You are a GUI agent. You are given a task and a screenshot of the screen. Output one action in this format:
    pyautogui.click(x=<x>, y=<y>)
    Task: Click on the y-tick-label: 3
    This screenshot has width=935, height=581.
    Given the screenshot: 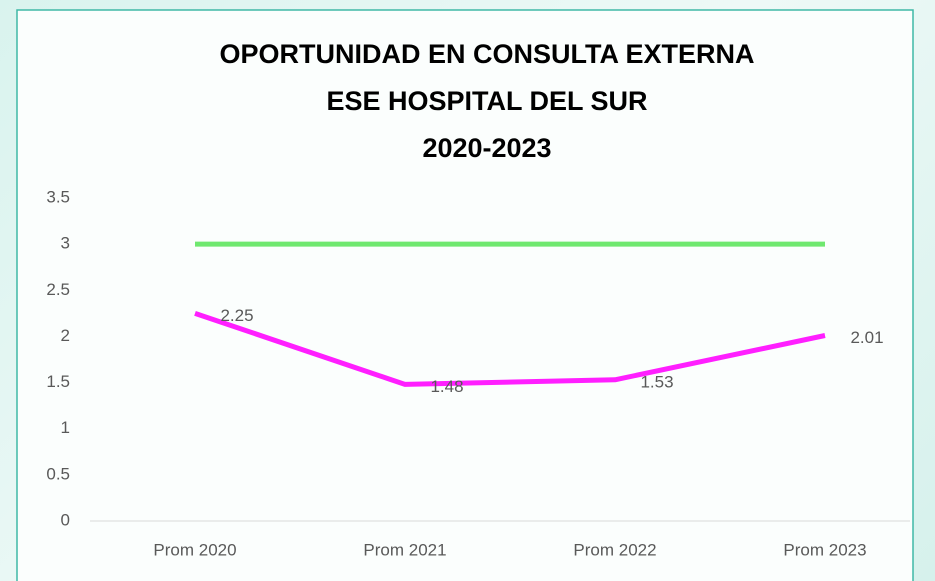 What is the action you would take?
    pyautogui.click(x=65, y=243)
    